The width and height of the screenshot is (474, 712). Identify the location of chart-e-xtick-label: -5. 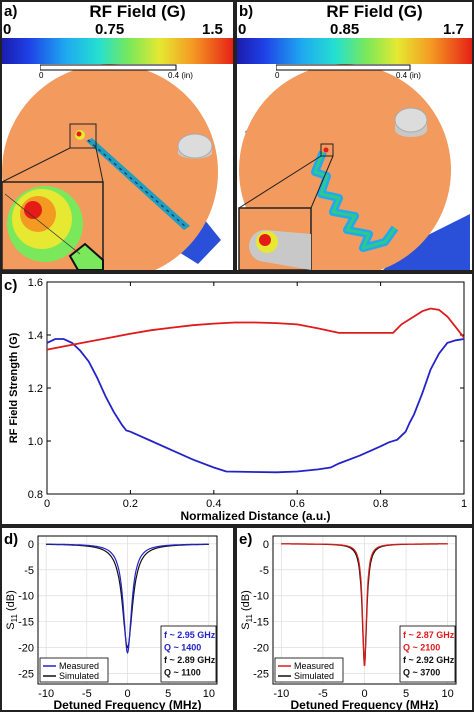
(323, 694).